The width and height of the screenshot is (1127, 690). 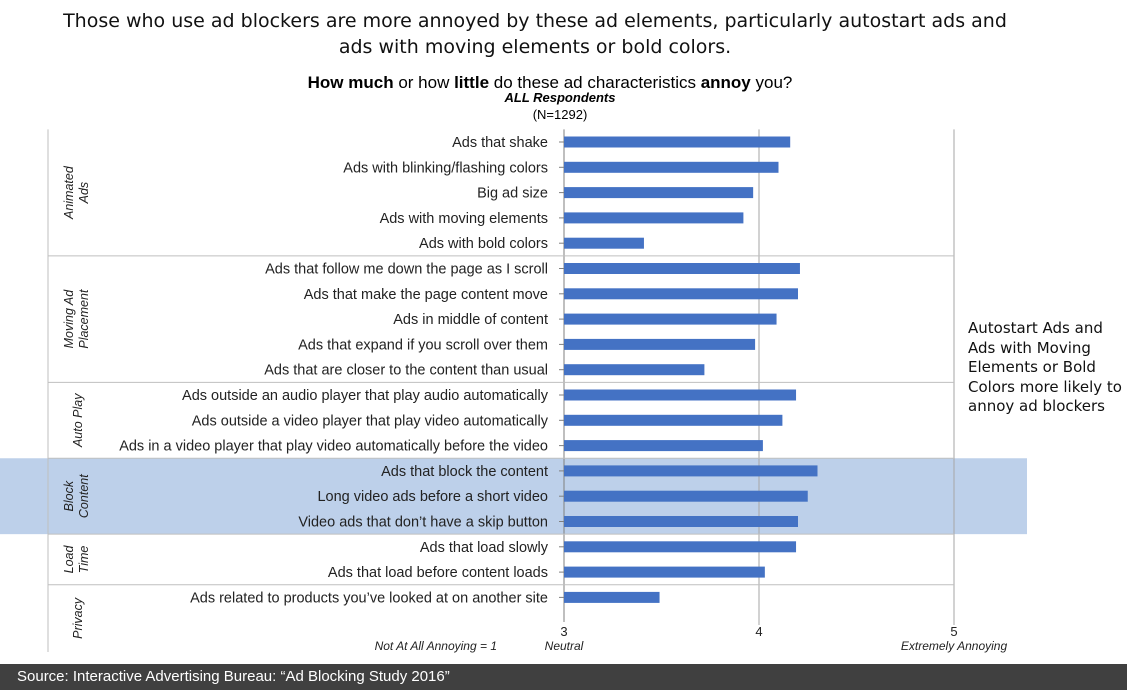 What do you see at coordinates (84, 319) in the screenshot?
I see `group-label-line: Placement` at bounding box center [84, 319].